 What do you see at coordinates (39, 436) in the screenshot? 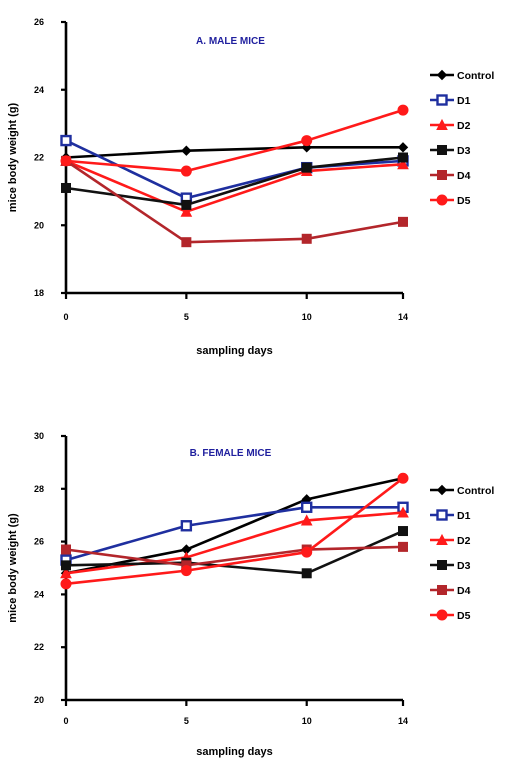
I see `y-tick-label: 30` at bounding box center [39, 436].